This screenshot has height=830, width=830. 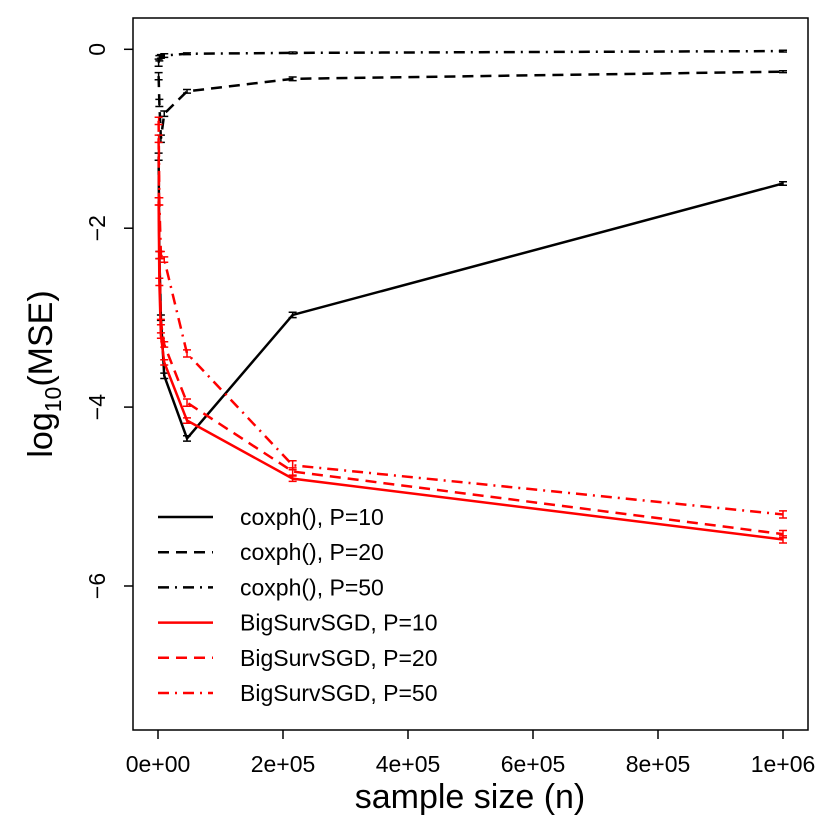 I want to click on legend-label: coxph(), P=20, so click(x=312, y=552).